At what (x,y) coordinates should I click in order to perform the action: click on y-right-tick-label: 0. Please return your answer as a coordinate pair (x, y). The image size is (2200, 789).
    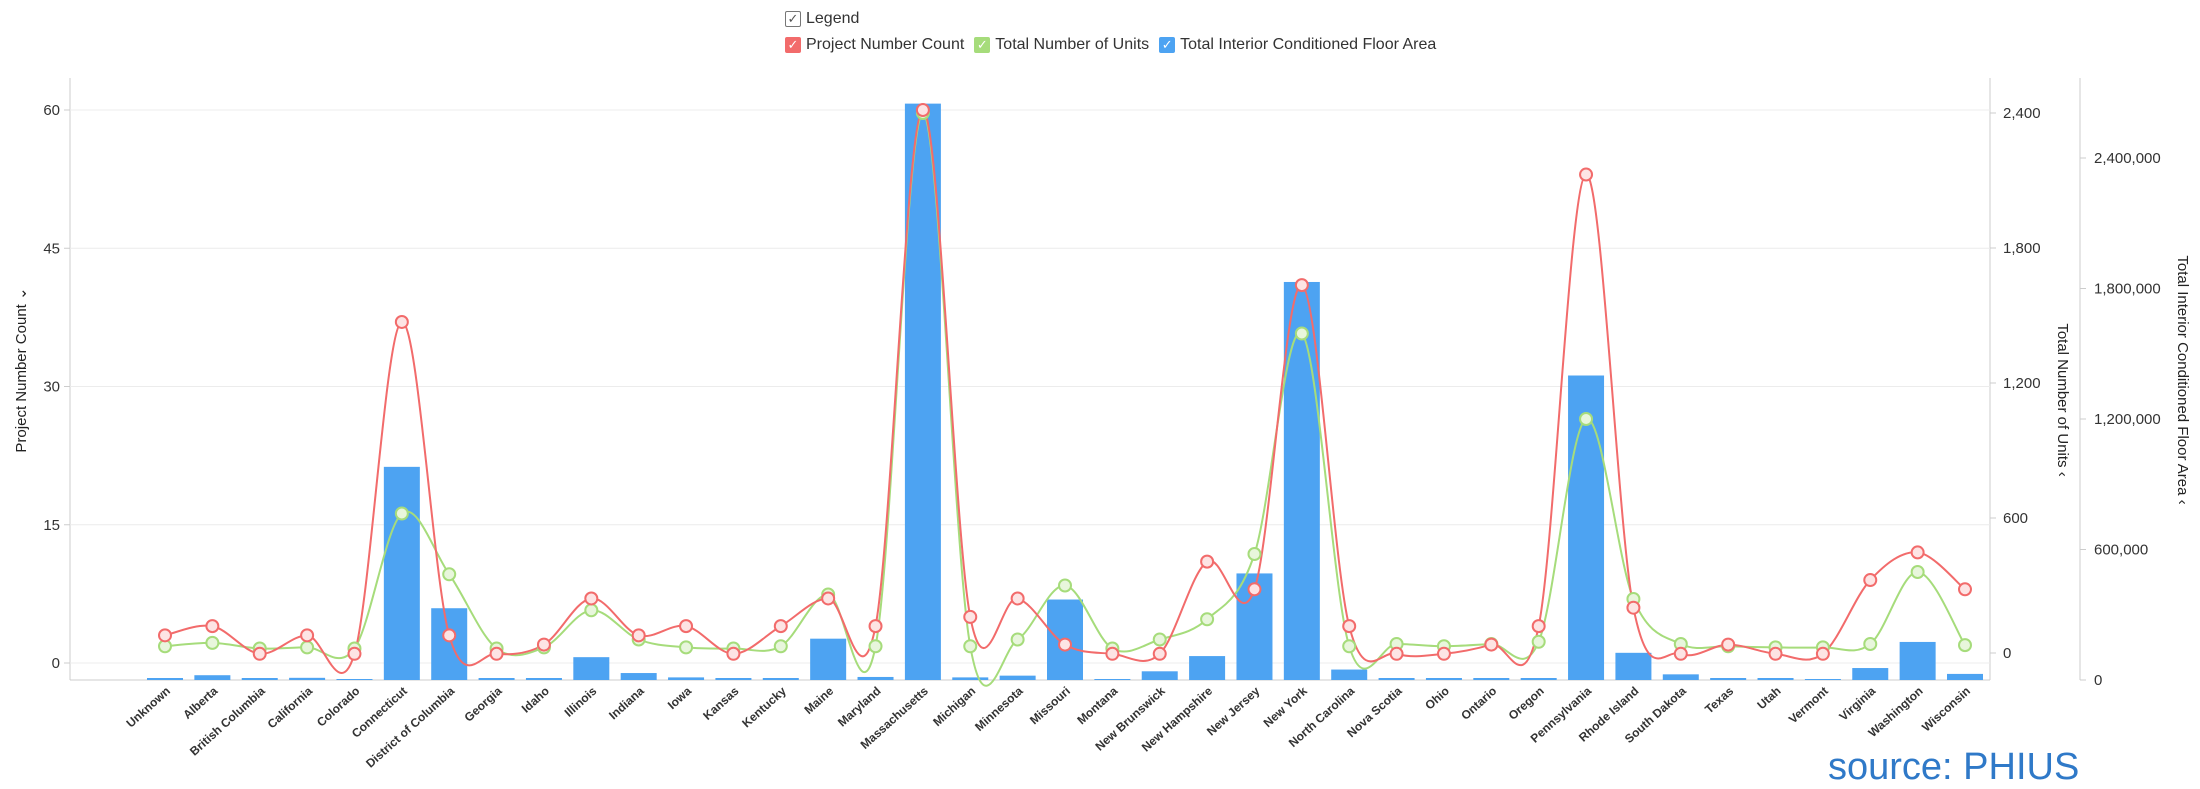
    Looking at the image, I should click on (2007, 653).